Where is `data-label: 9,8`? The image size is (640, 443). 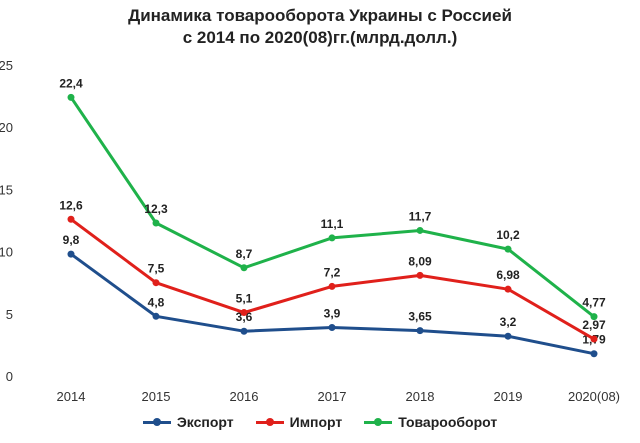 data-label: 9,8 is located at coordinates (71, 240).